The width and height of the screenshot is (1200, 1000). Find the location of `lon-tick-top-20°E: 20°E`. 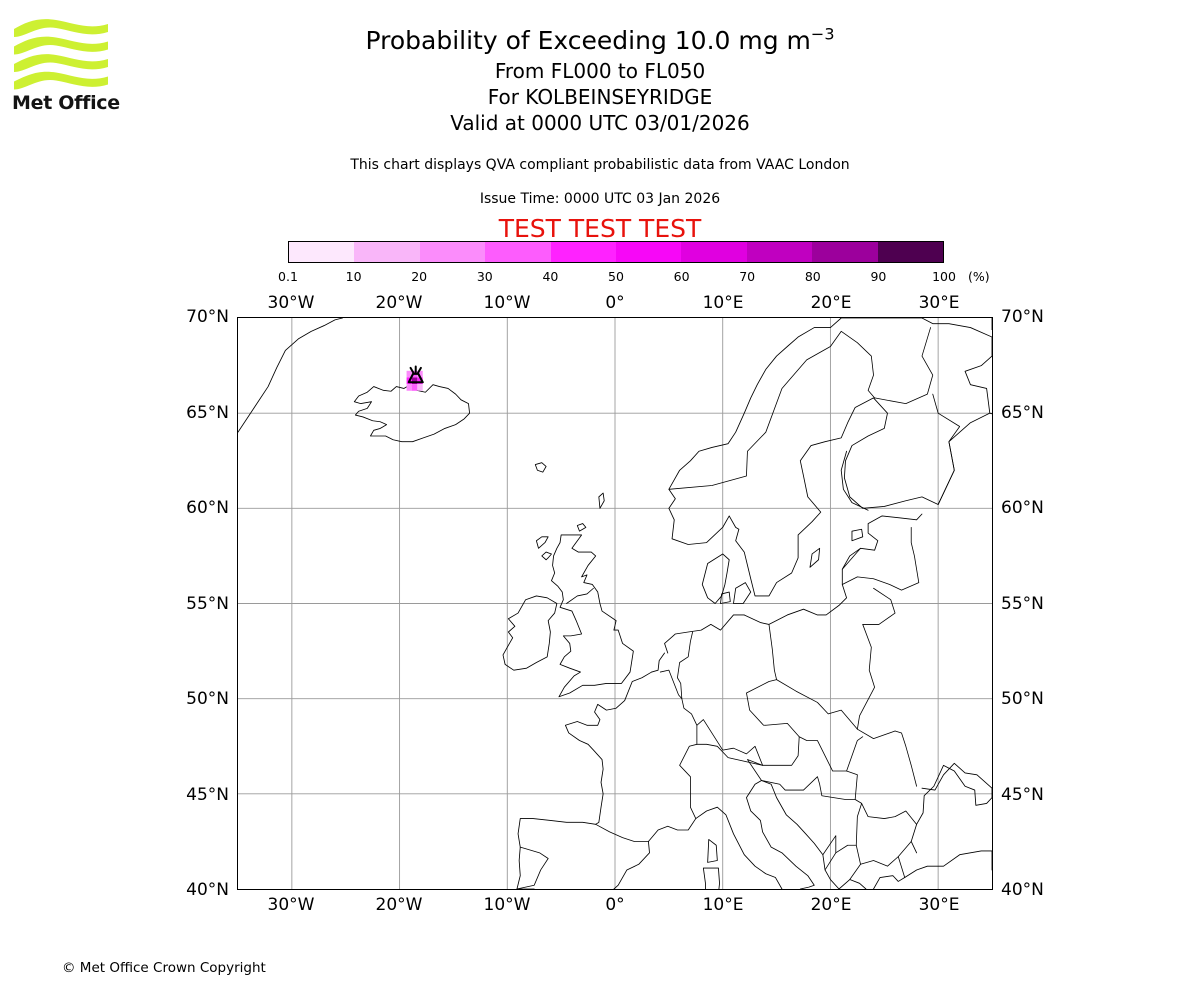

lon-tick-top-20°E: 20°E is located at coordinates (831, 303).